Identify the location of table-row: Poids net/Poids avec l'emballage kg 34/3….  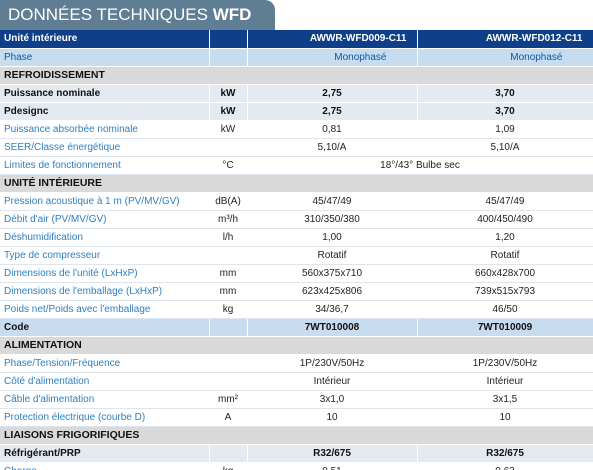
(296, 309).